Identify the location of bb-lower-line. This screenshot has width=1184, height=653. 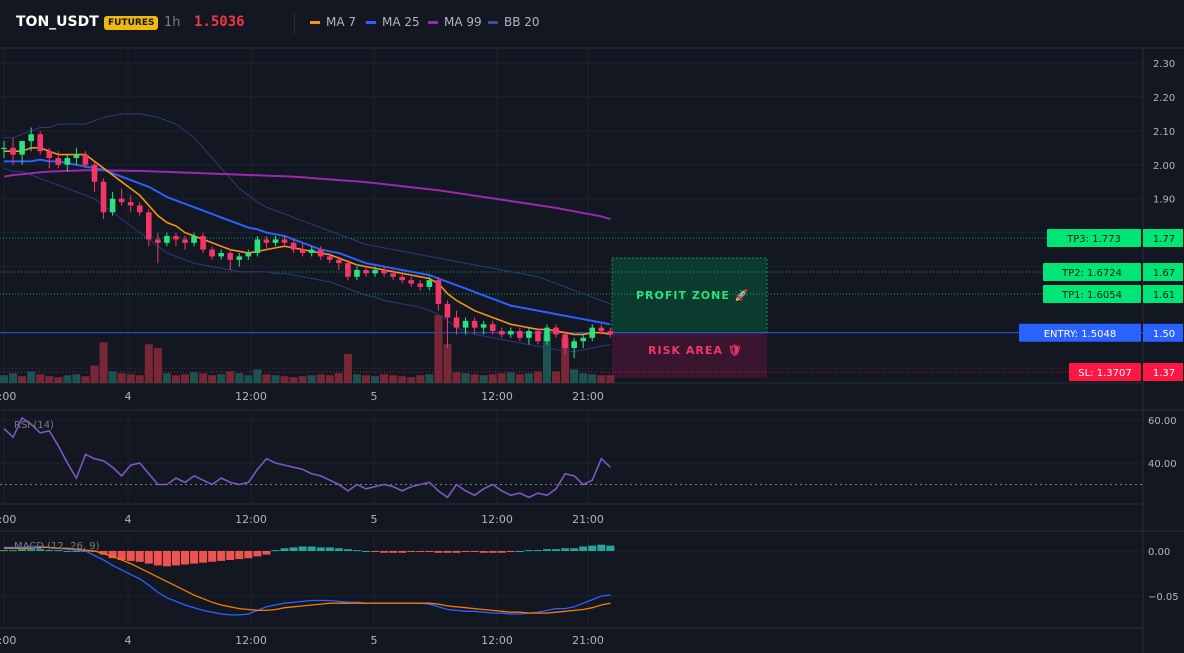
(307, 259).